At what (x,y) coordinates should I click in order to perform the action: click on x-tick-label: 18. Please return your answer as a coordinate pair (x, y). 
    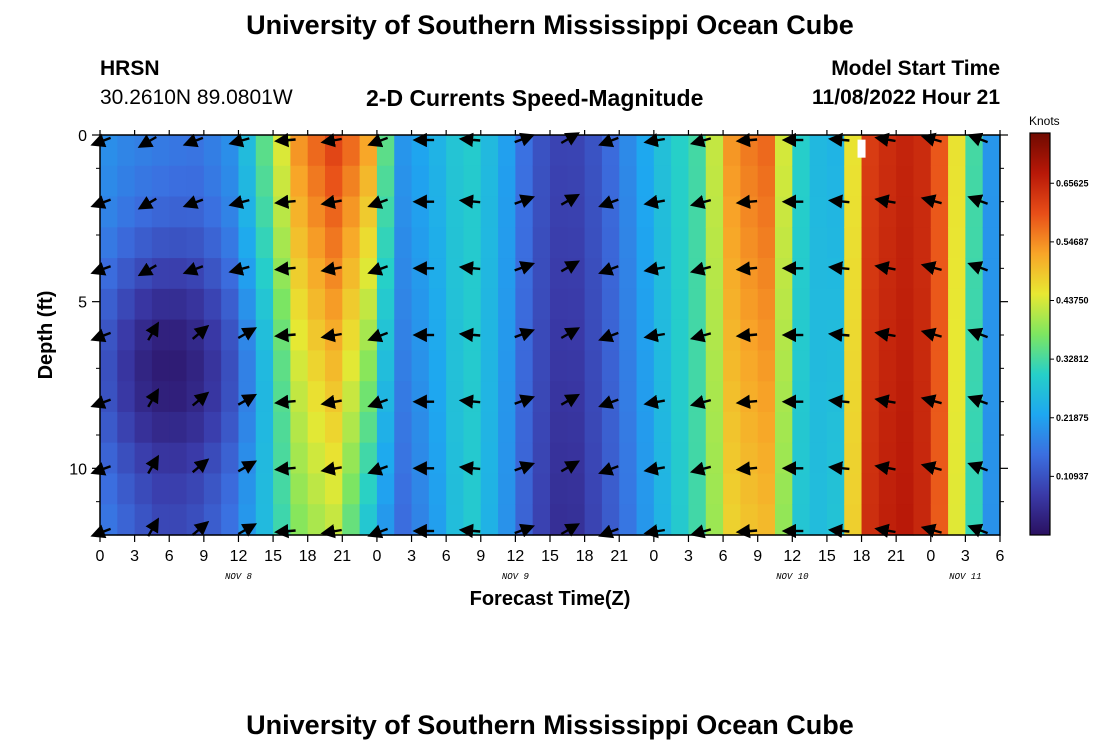
    Looking at the image, I should click on (585, 556).